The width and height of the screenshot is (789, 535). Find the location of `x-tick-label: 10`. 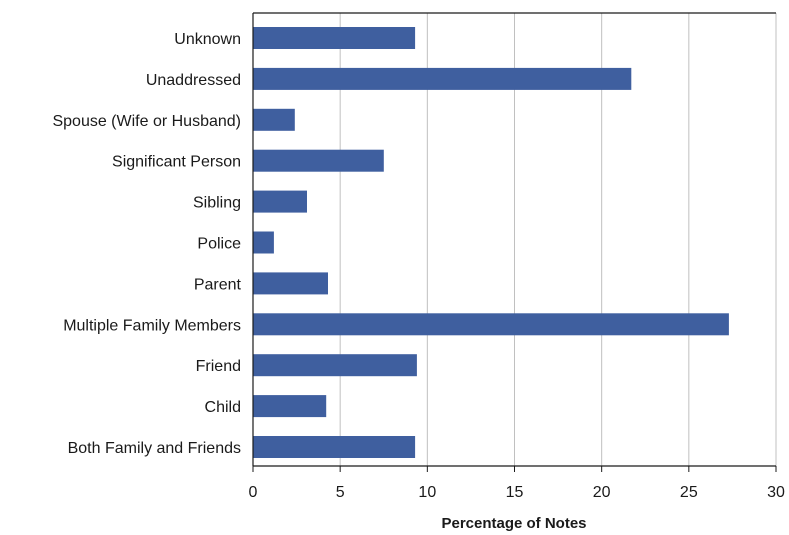

x-tick-label: 10 is located at coordinates (427, 492).